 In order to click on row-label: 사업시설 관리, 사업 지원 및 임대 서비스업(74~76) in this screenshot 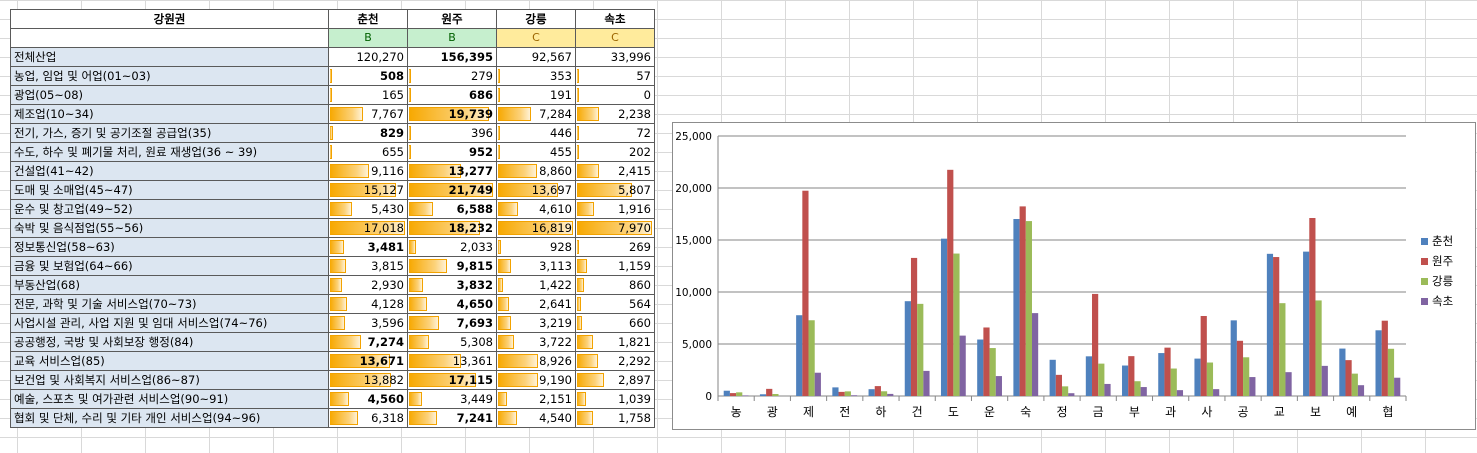, I will do `click(169, 323)`.